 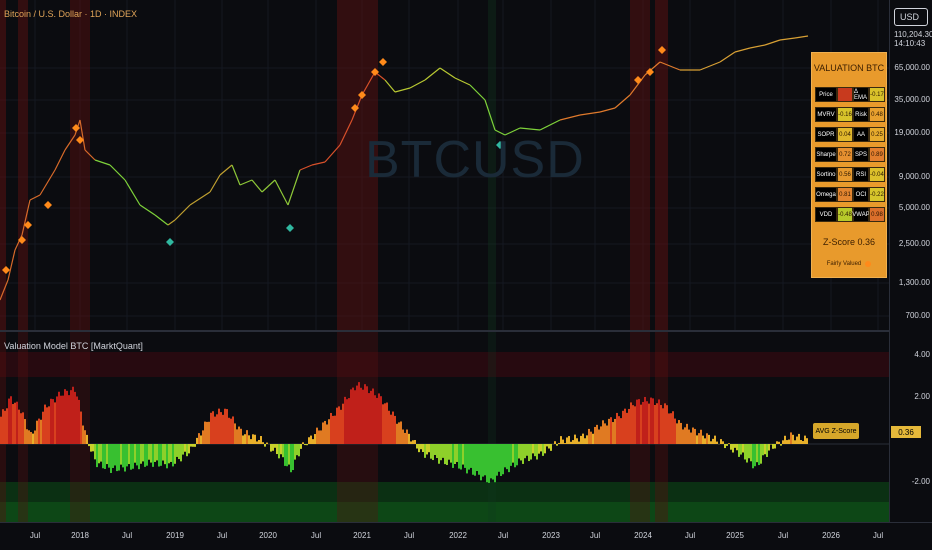 I want to click on currency-button: USD, so click(x=911, y=17).